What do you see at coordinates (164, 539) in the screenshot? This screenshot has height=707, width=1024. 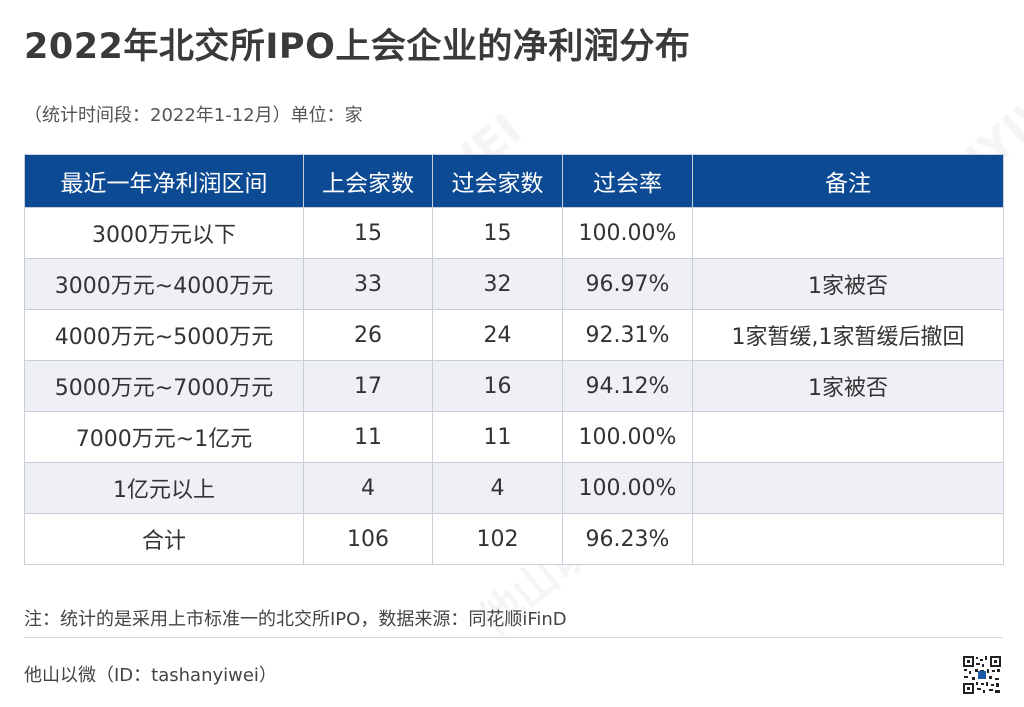 I see `total-label-cell: 合计` at bounding box center [164, 539].